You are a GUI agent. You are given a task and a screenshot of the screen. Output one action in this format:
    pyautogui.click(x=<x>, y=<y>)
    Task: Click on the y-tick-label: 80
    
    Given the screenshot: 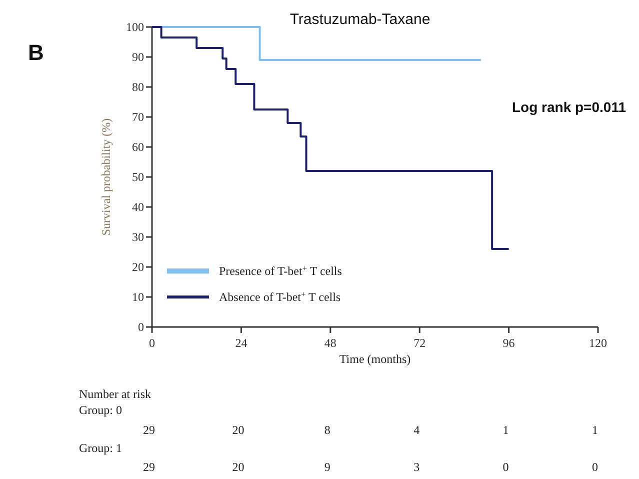 What is the action you would take?
    pyautogui.click(x=138, y=87)
    